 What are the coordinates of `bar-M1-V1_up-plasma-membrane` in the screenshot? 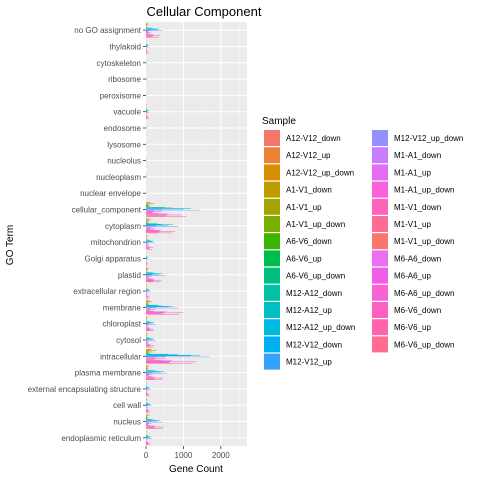 It's located at (147, 376).